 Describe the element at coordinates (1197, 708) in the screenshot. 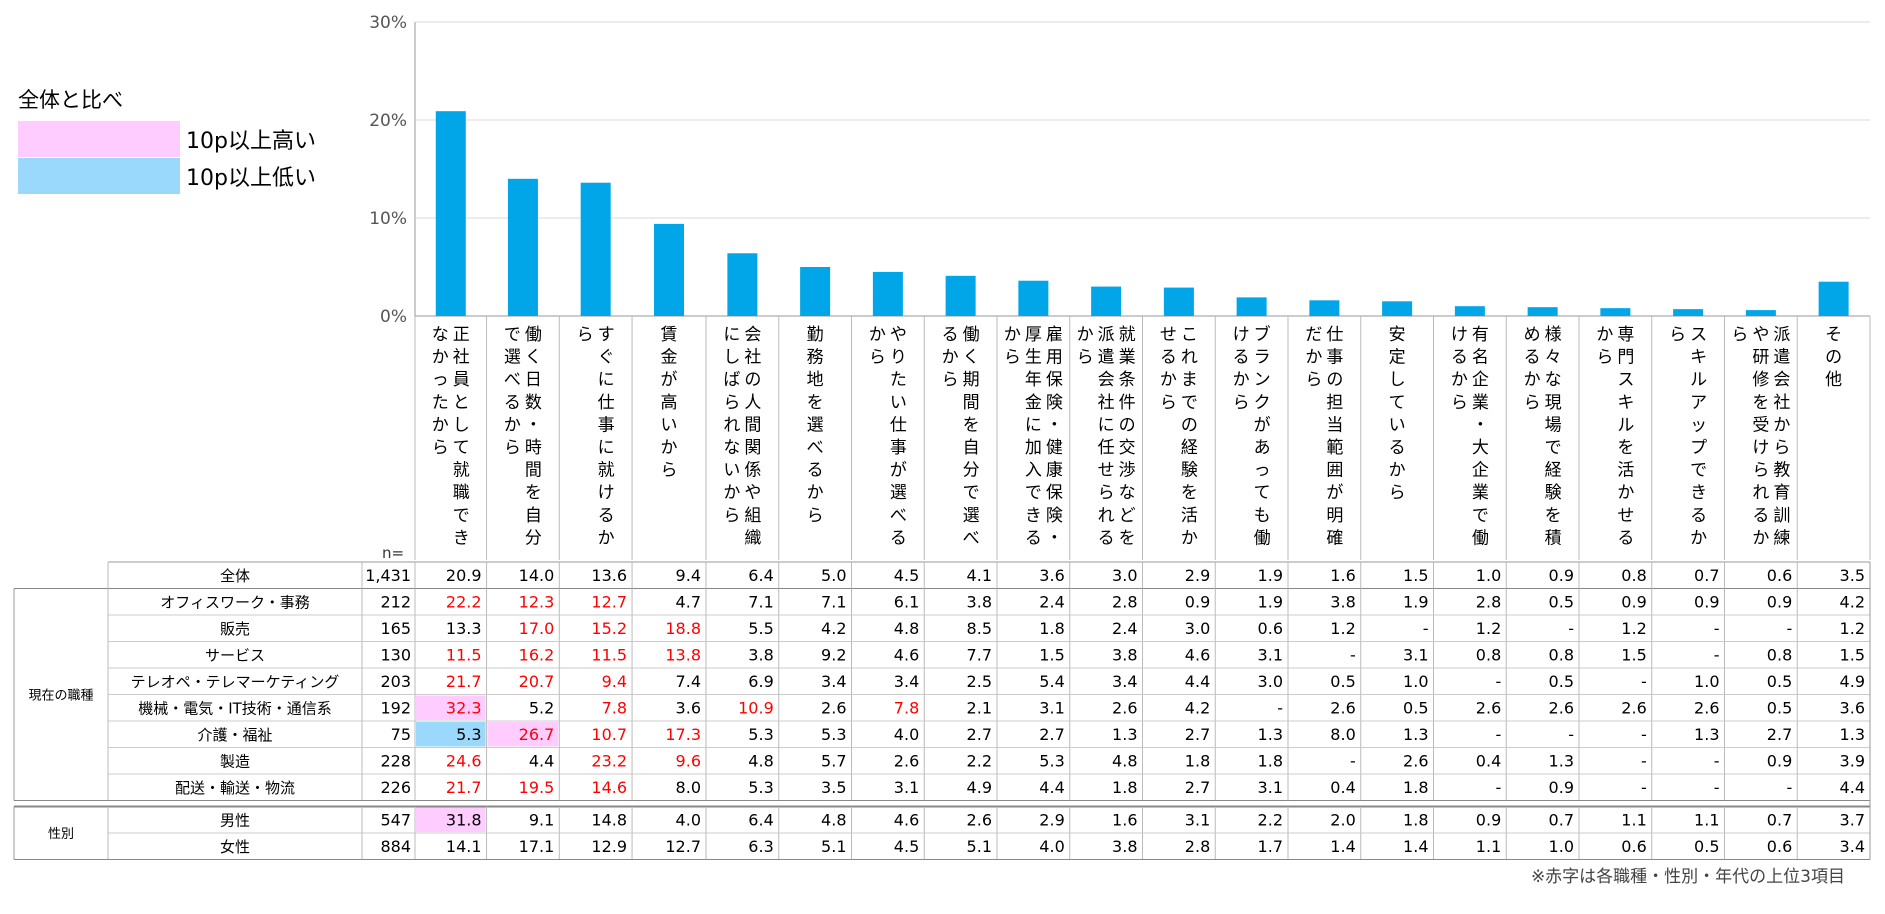

I see `table-cell: 4.2` at that location.